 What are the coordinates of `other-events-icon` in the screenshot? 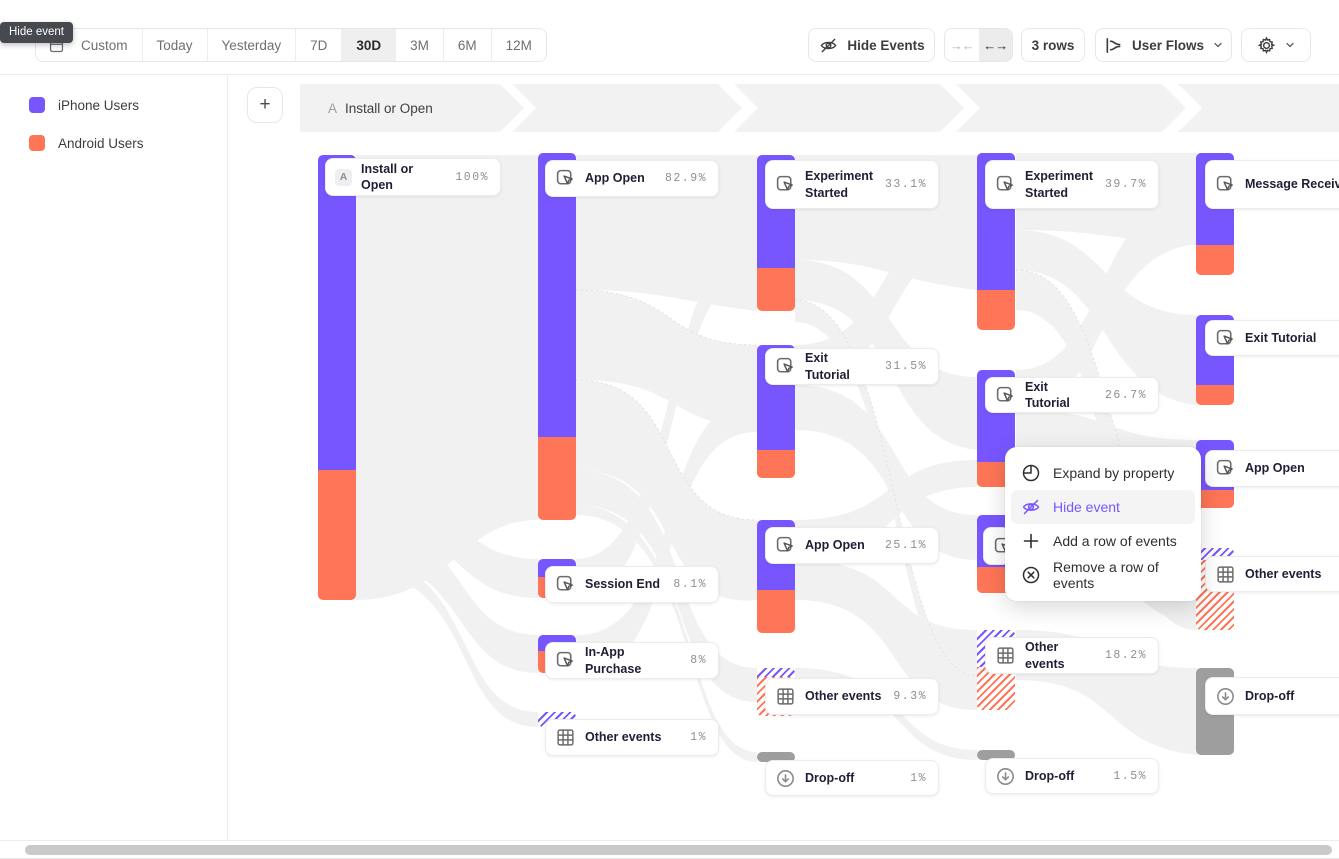 It's located at (1005, 655).